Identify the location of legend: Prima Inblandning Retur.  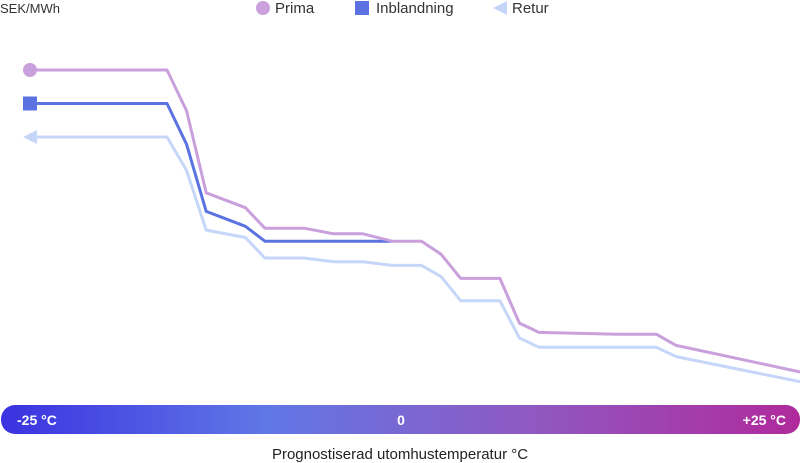
(402, 8).